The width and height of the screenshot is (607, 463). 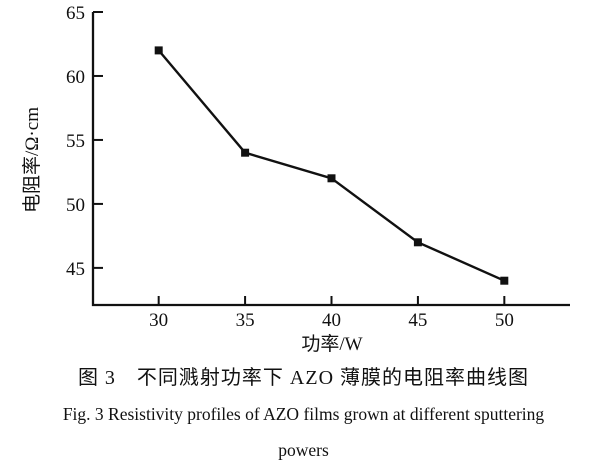 What do you see at coordinates (331, 320) in the screenshot?
I see `x-tick-label: 40` at bounding box center [331, 320].